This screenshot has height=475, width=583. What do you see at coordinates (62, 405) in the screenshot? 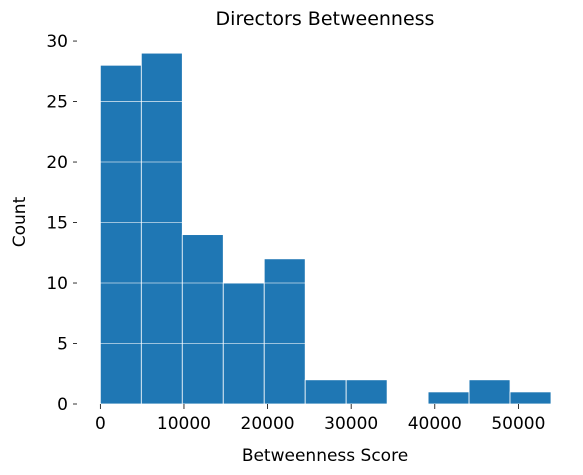
I see `y-tick-label: 0` at bounding box center [62, 405].